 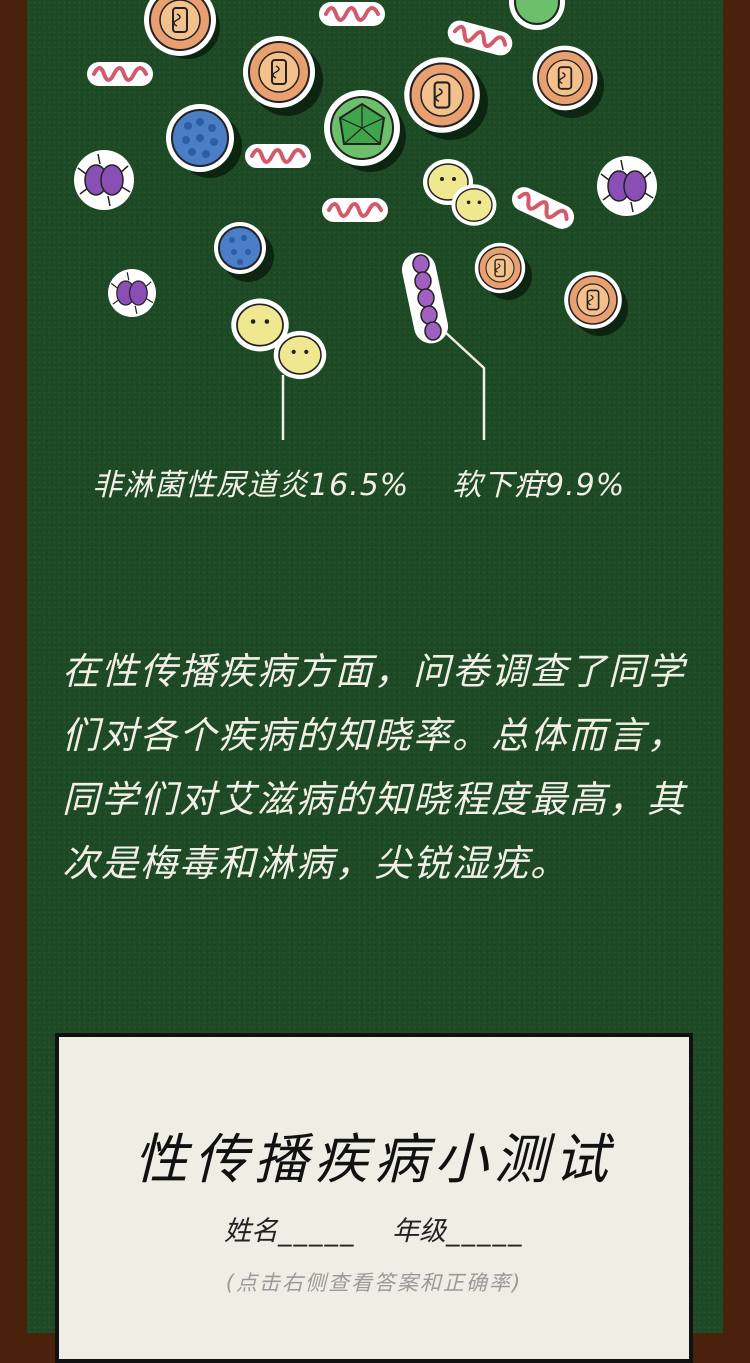 What do you see at coordinates (425, 298) in the screenshot?
I see `chain-purple-icon` at bounding box center [425, 298].